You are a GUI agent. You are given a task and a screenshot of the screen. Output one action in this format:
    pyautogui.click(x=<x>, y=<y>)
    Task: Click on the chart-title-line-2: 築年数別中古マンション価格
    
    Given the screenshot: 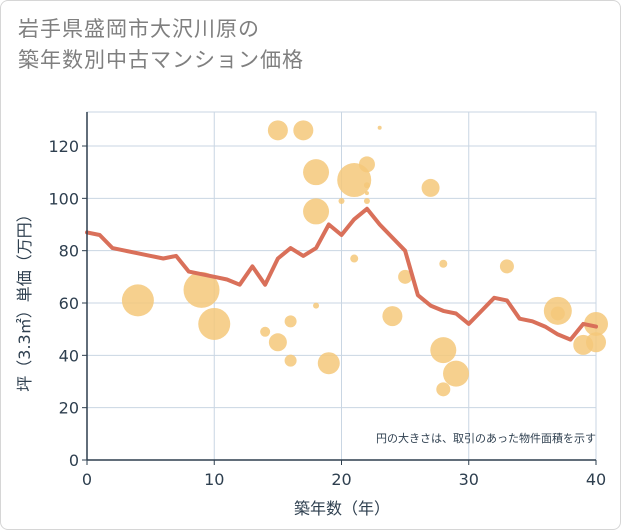 What is the action you would take?
    pyautogui.click(x=161, y=60)
    